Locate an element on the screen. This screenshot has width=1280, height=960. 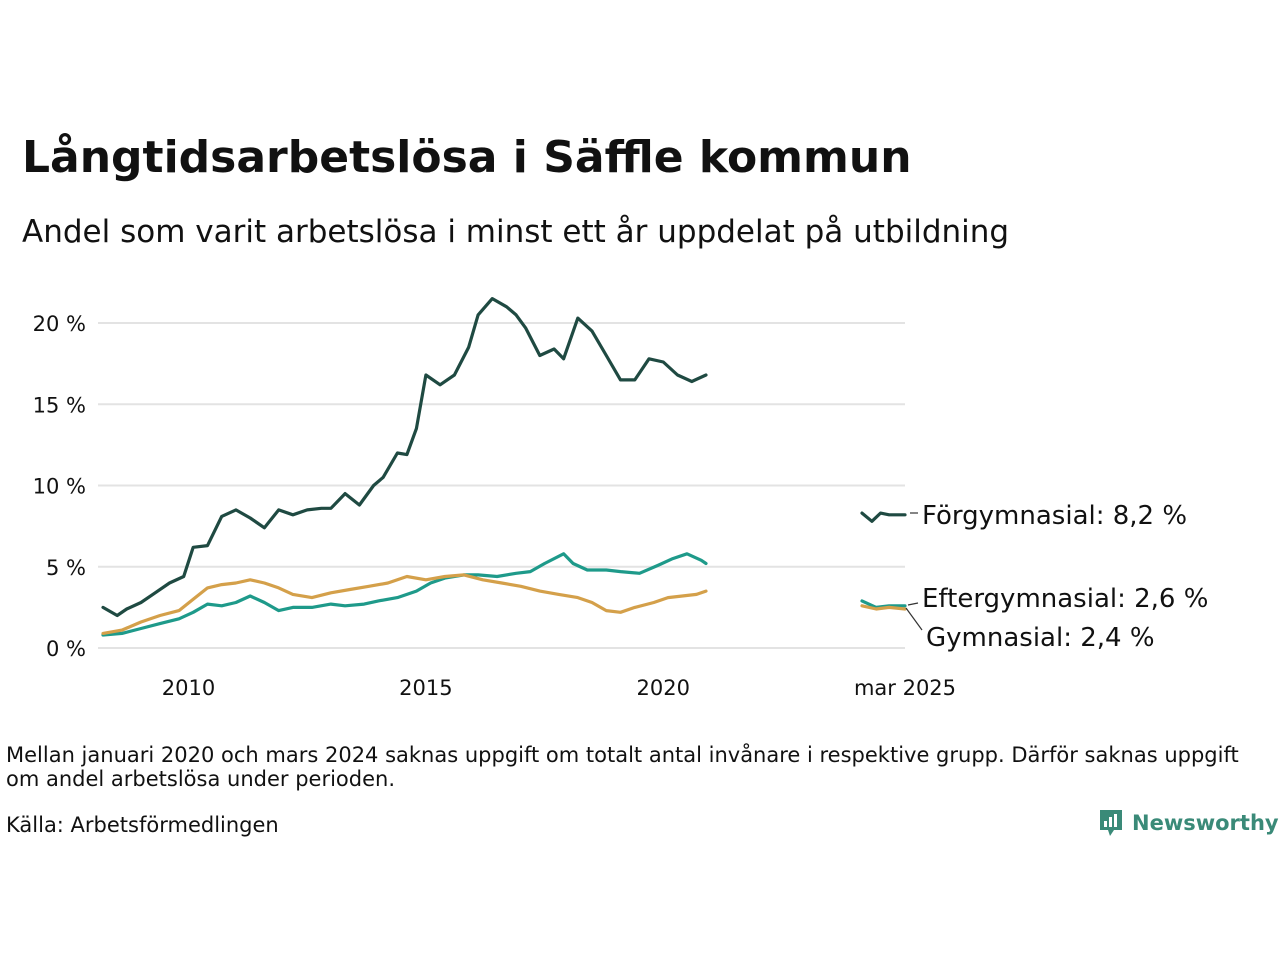
series-end-label: Gymnasial: 2,4 % is located at coordinates (1040, 638).